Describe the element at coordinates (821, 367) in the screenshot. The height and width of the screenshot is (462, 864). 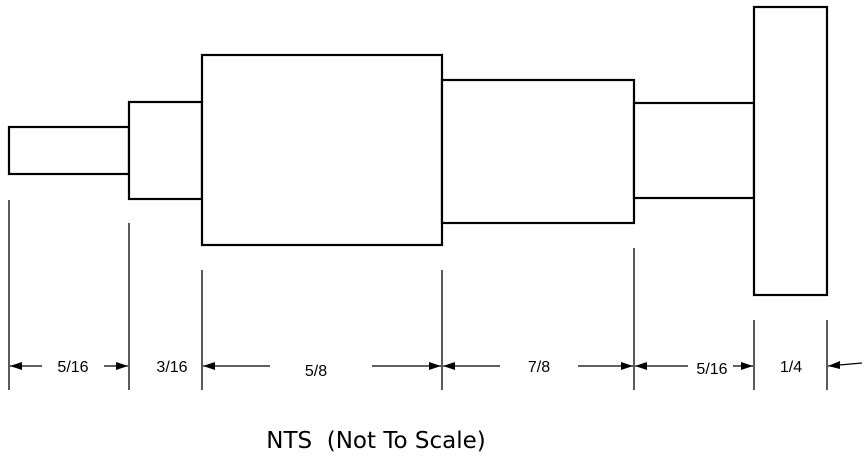
I see `dimension-6: 1/4` at that location.